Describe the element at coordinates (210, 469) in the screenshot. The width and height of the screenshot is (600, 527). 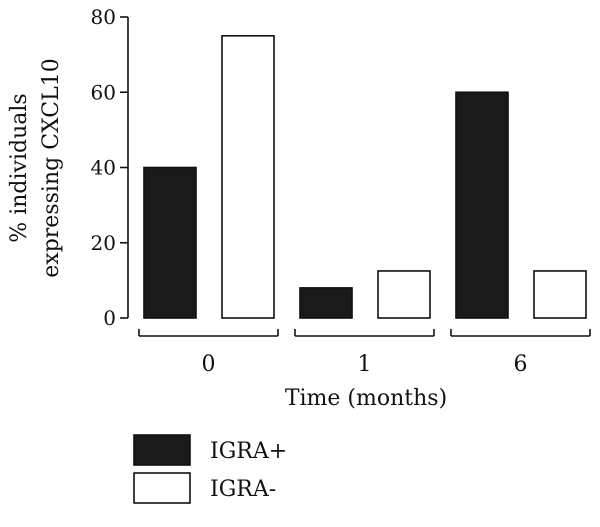
I see `legend: IGRA+ IGRA-` at that location.